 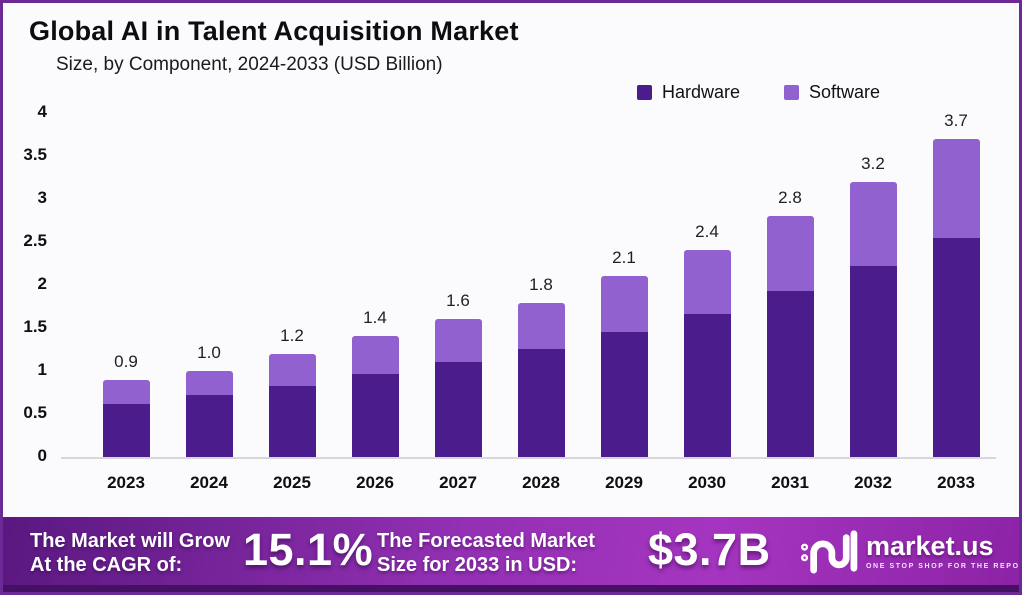 What do you see at coordinates (209, 482) in the screenshot?
I see `x-tick-label-2024: 2024` at bounding box center [209, 482].